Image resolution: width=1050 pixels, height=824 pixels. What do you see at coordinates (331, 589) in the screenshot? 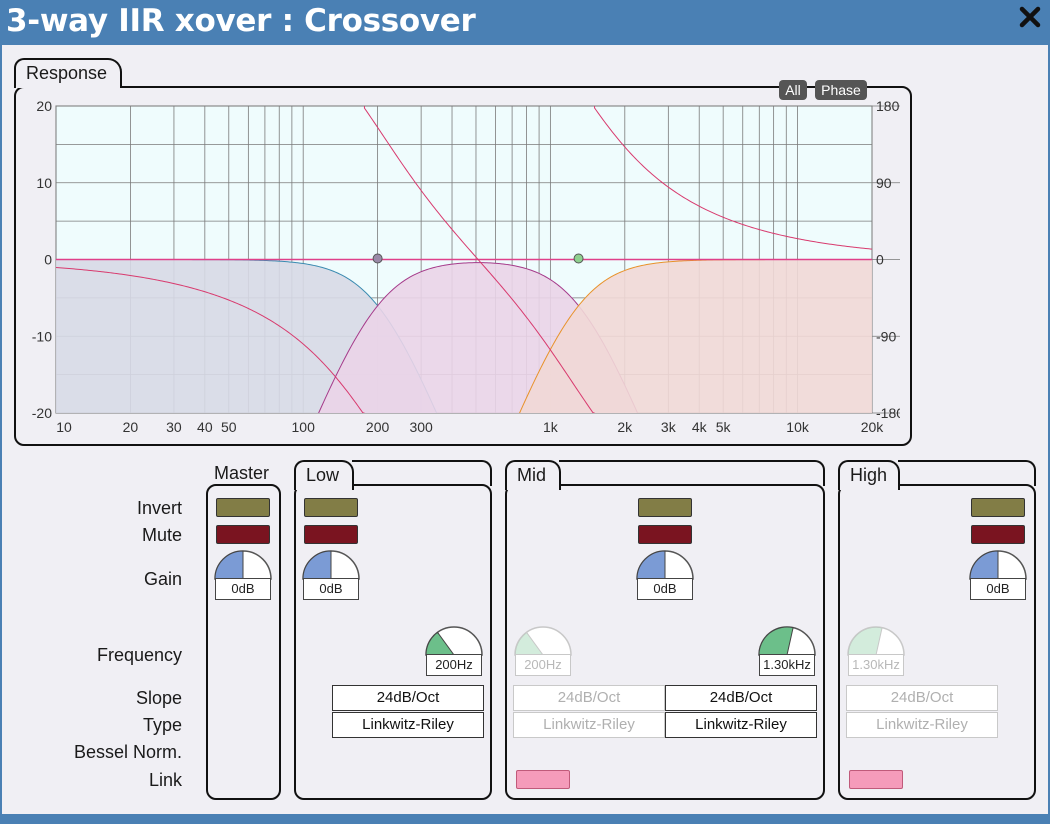
I see `low-gain-value: 0dB` at bounding box center [331, 589].